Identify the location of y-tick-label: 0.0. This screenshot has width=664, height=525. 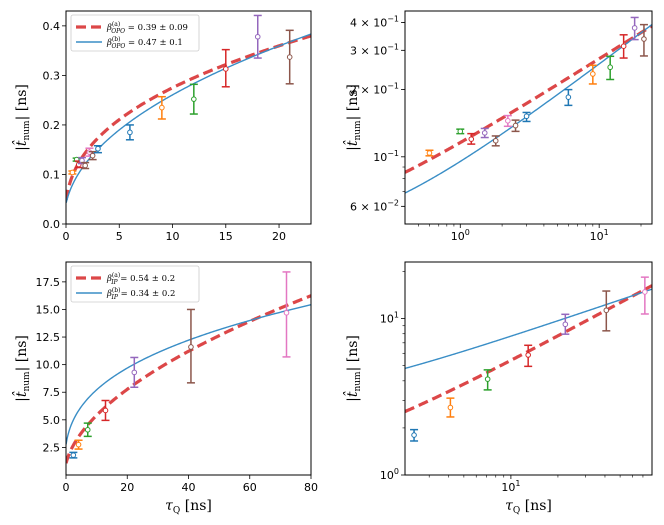
(52, 224).